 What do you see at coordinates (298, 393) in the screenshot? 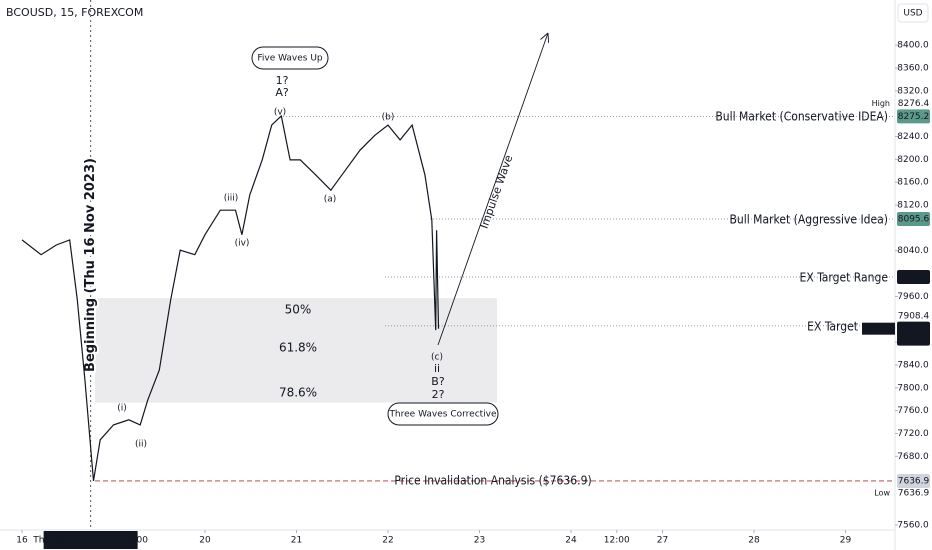
I see `fib-label: 78.6%` at bounding box center [298, 393].